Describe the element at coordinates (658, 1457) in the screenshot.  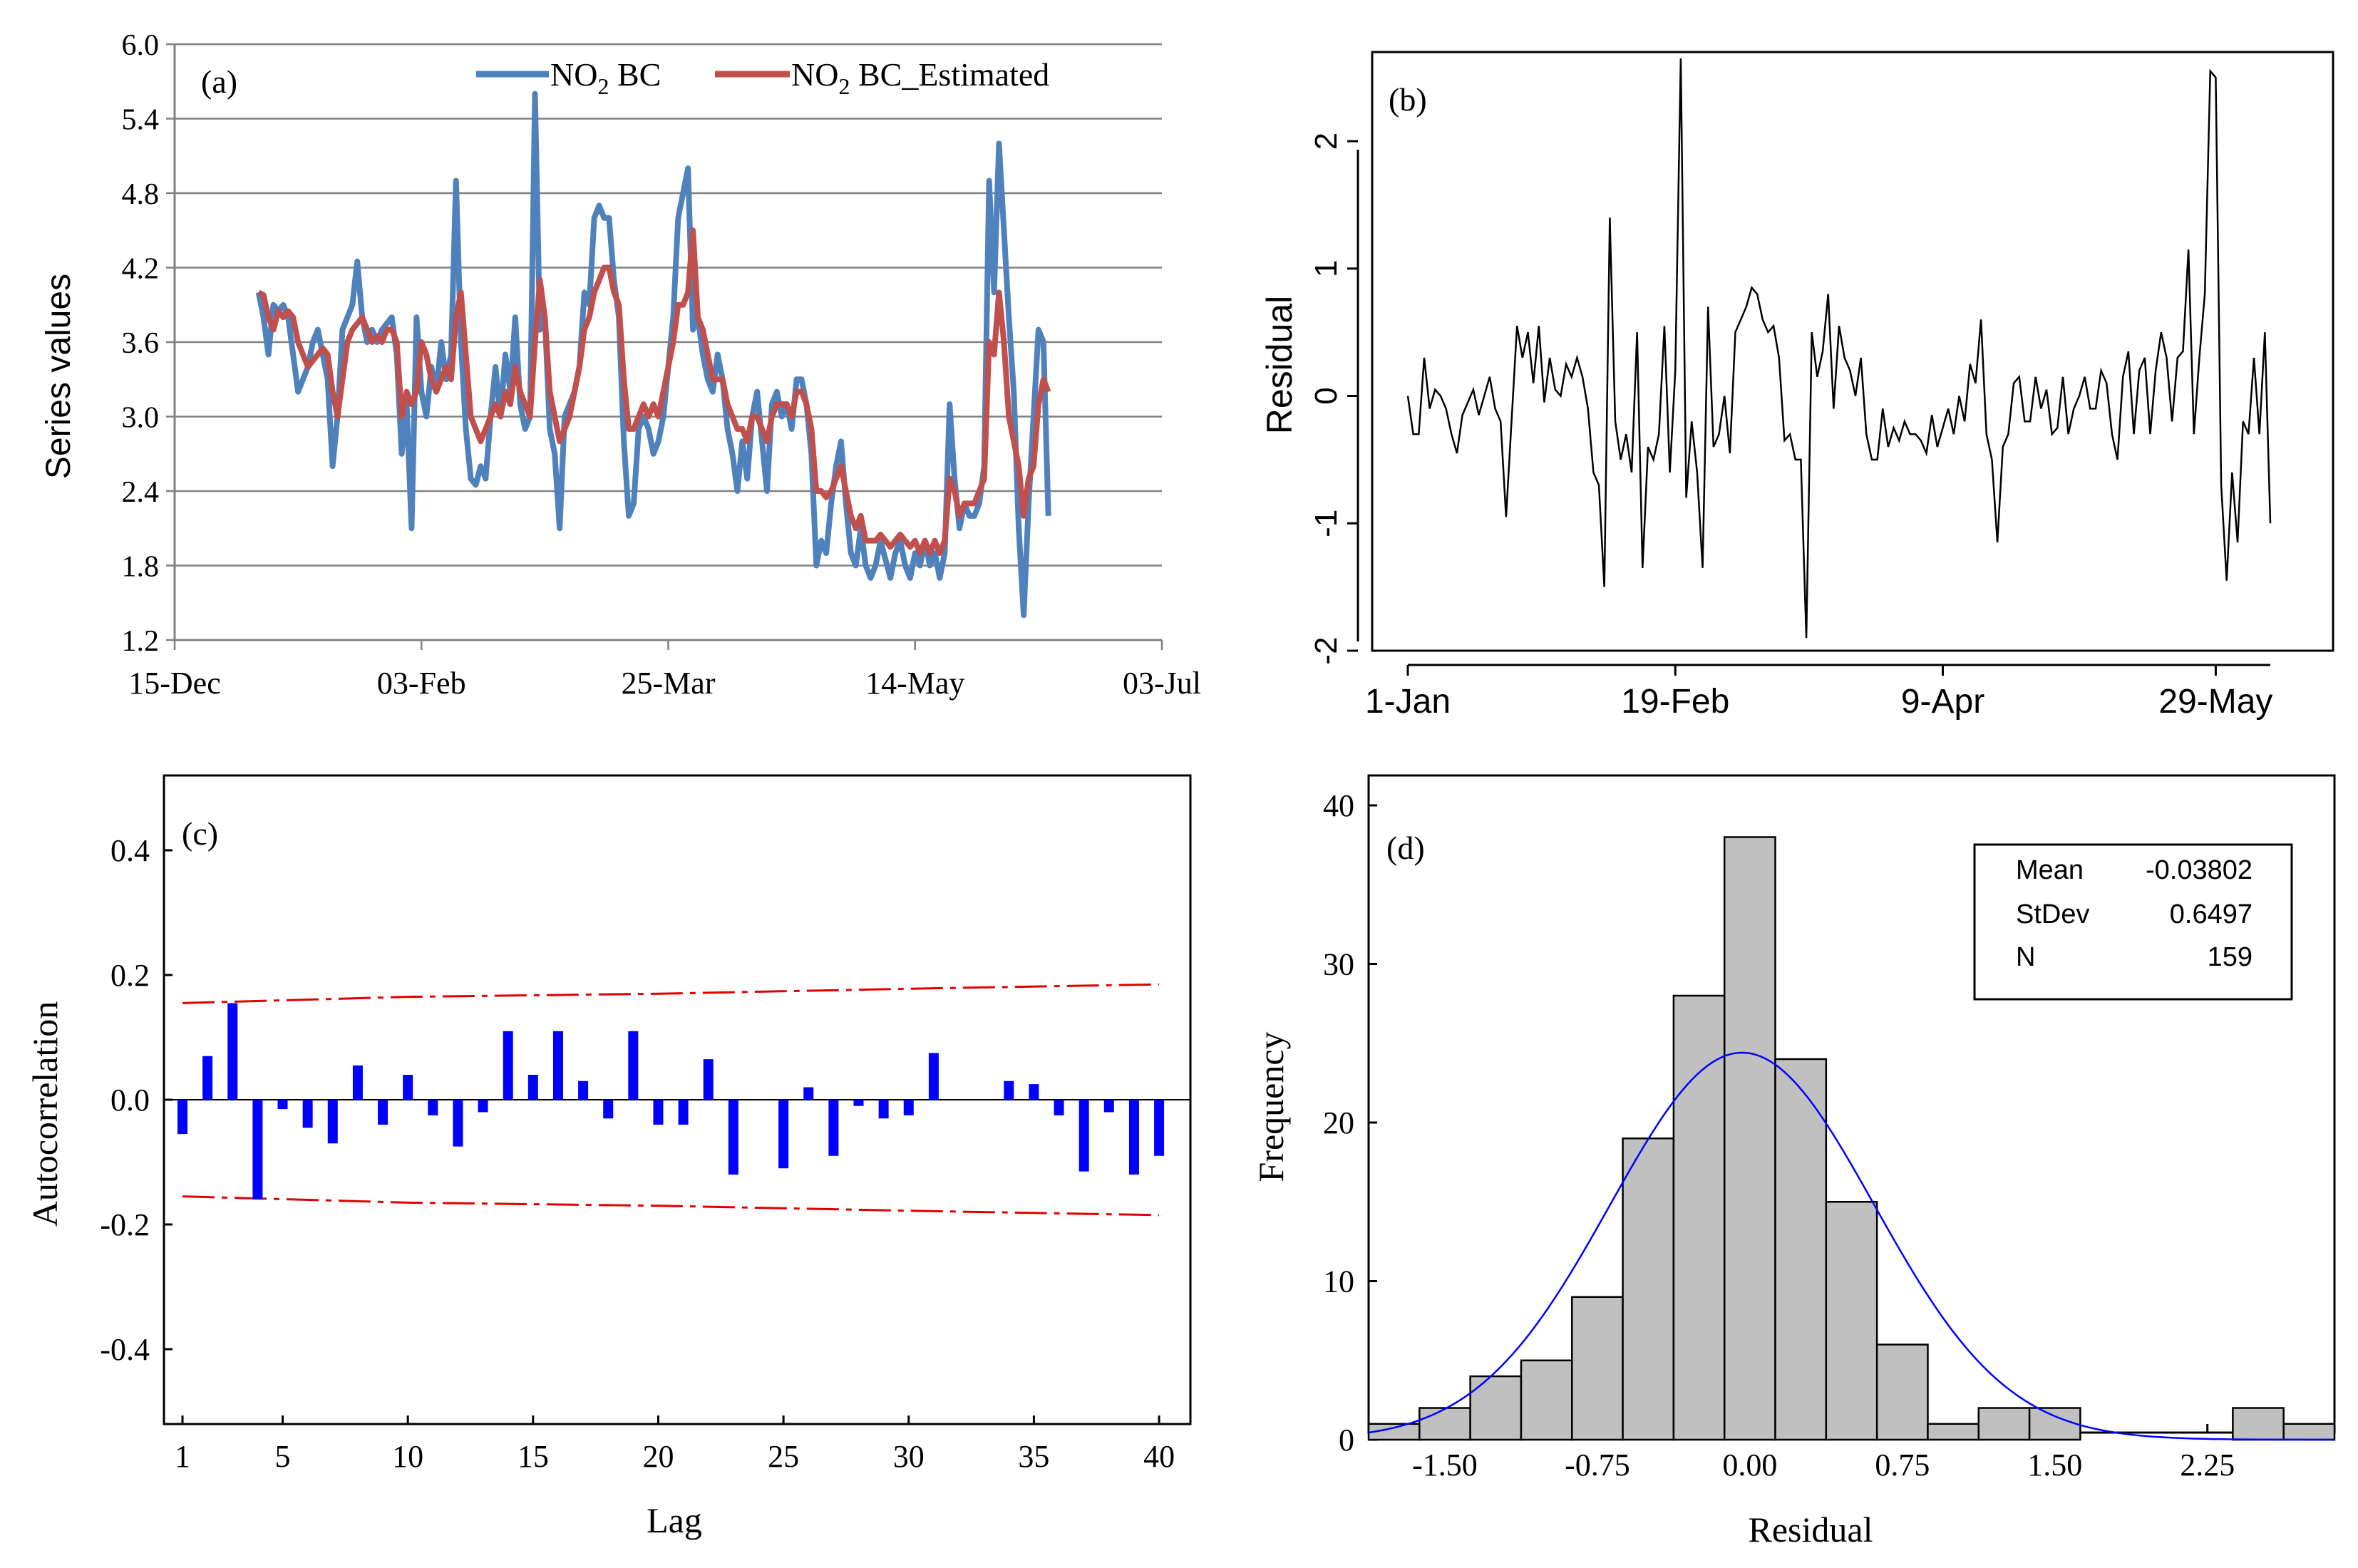
I see `c-xtick-label: 20` at that location.